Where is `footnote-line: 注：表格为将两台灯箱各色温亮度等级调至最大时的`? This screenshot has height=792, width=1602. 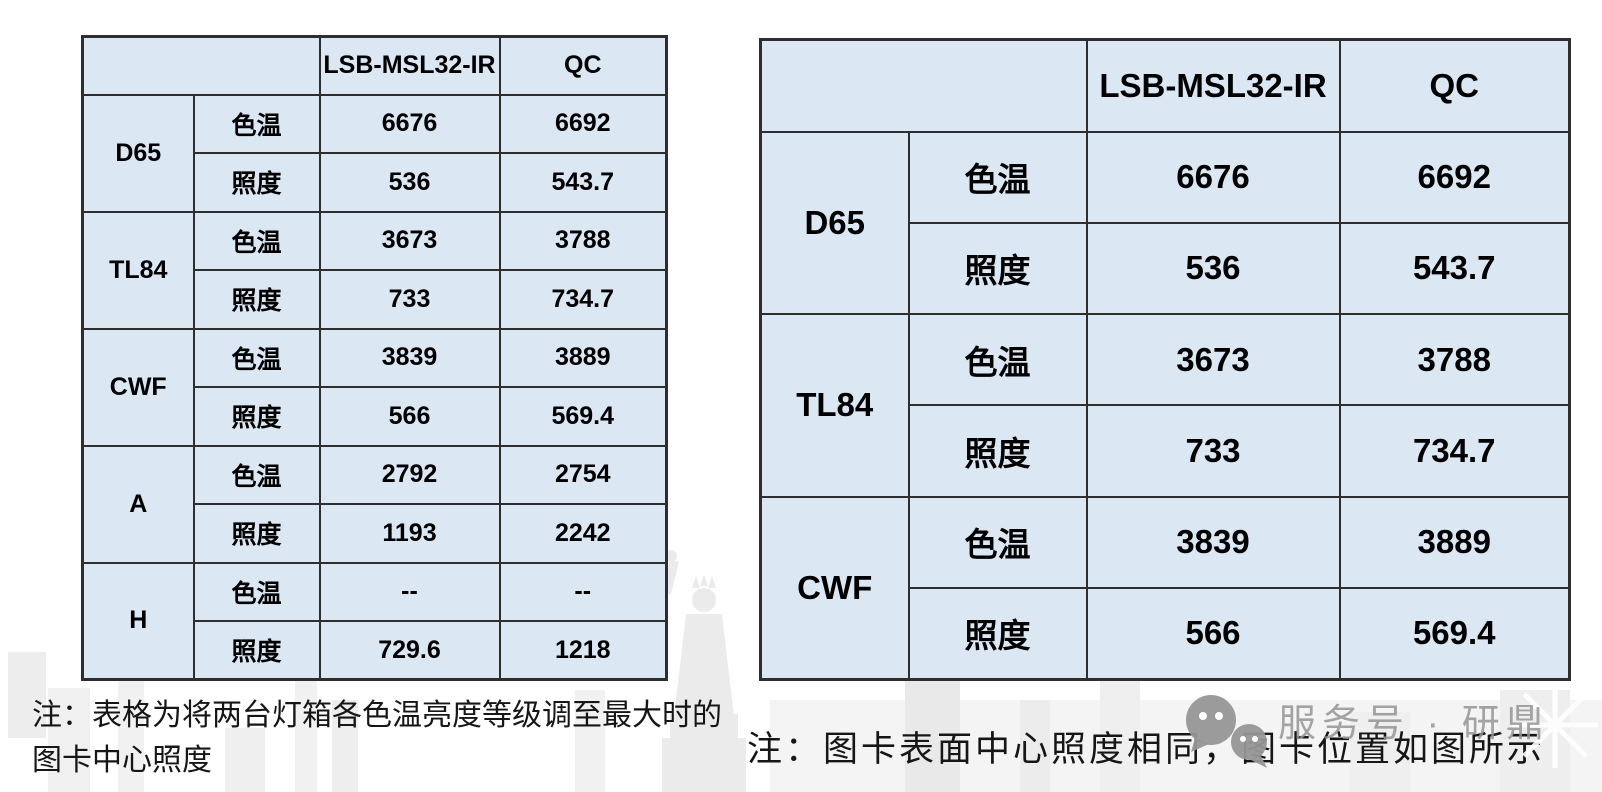 footnote-line: 注：表格为将两台灯箱各色温亮度等级调至最大时的 is located at coordinates (377, 715).